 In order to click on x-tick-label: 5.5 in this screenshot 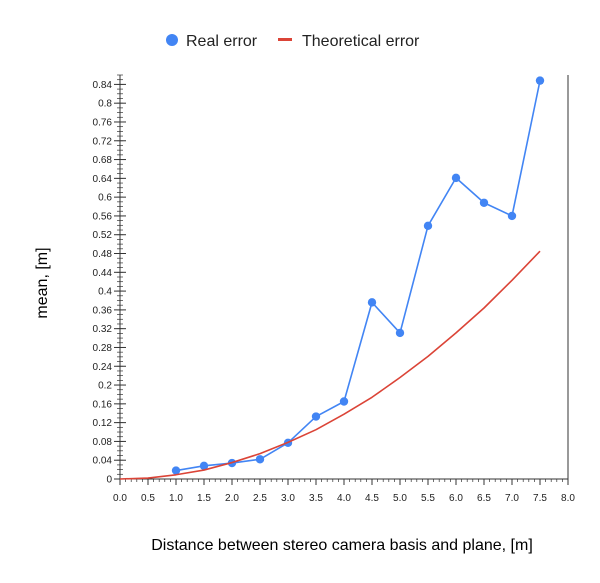, I will do `click(428, 498)`.